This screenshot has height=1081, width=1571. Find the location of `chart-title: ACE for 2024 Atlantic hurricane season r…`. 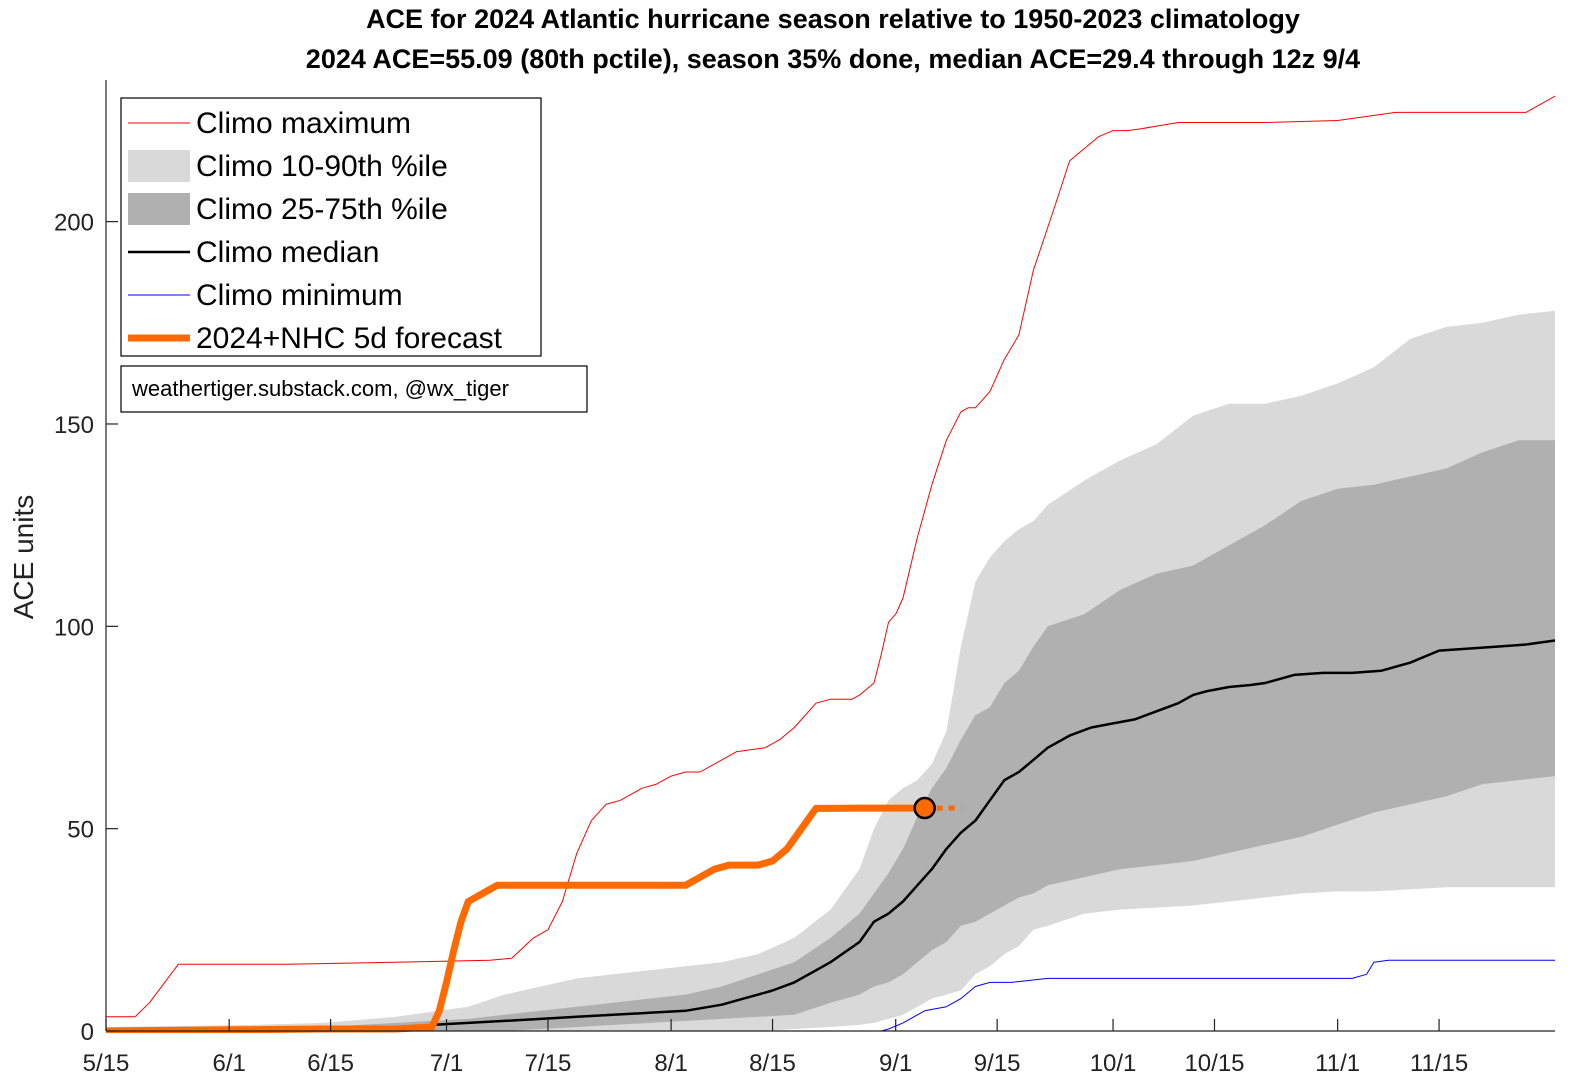

chart-title: ACE for 2024 Atlantic hurricane season r… is located at coordinates (833, 19).